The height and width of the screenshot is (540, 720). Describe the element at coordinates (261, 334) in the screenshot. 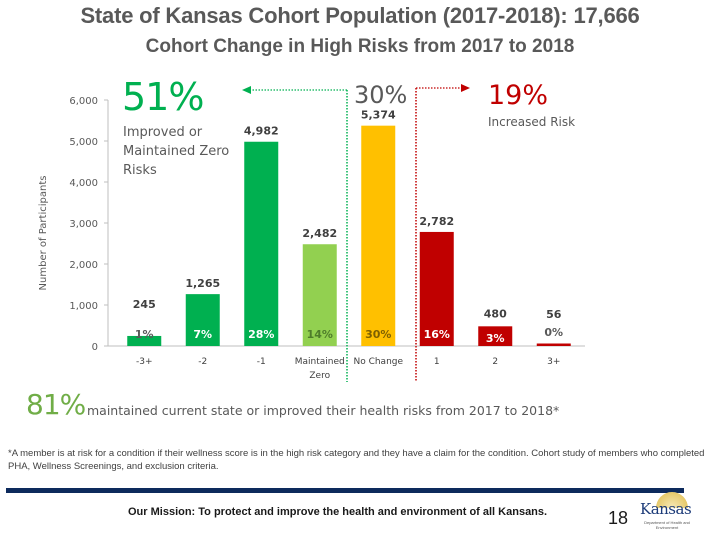

I see `percent-label: 28%` at that location.